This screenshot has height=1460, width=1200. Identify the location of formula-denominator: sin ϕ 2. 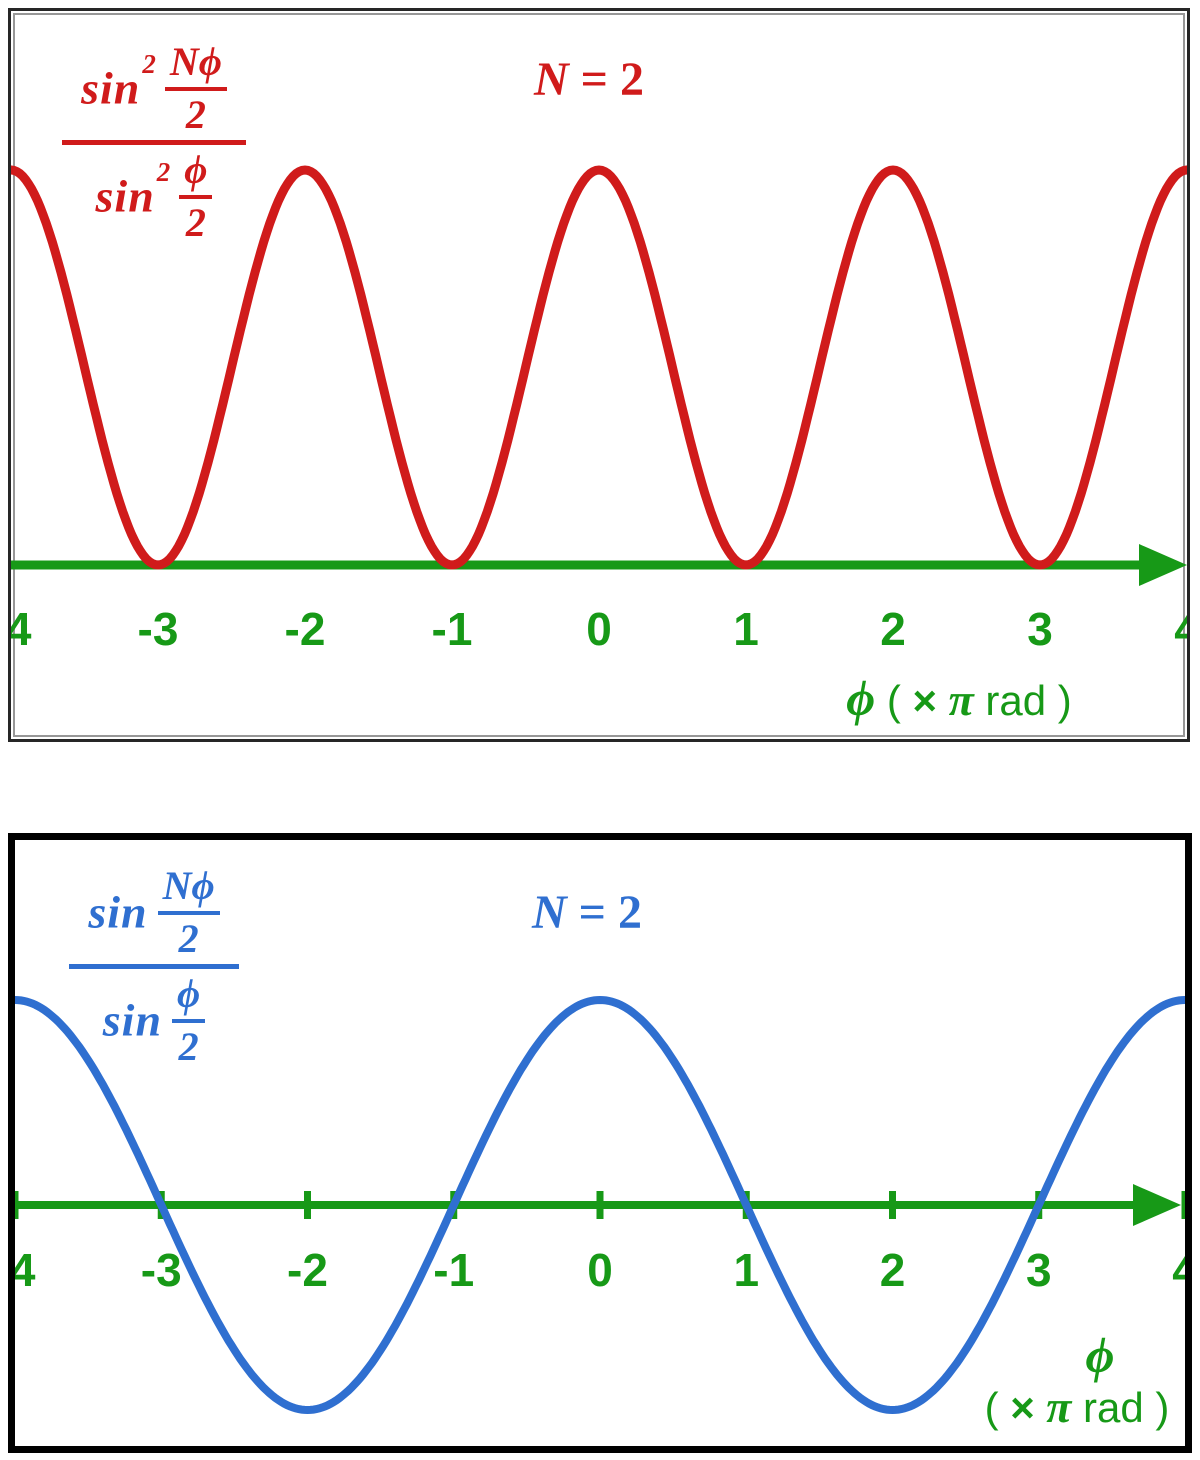
(154, 1020).